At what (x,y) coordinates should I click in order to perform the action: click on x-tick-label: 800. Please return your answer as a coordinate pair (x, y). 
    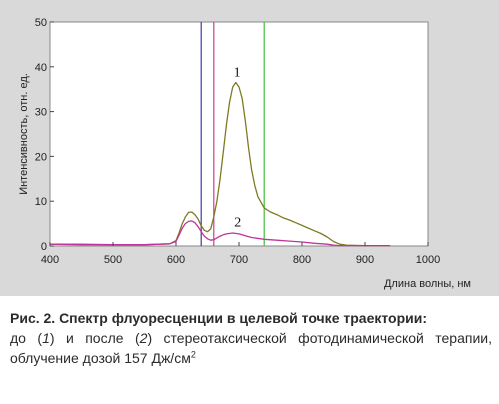
    Looking at the image, I should click on (302, 260).